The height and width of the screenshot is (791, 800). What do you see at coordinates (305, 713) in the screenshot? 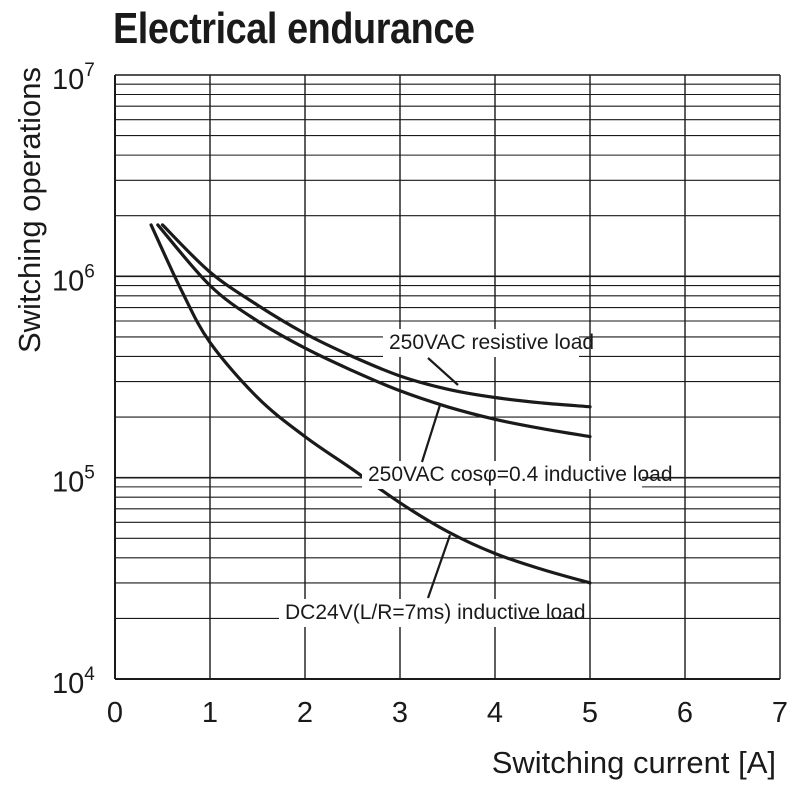
I see `x-tick-label: 2` at bounding box center [305, 713].